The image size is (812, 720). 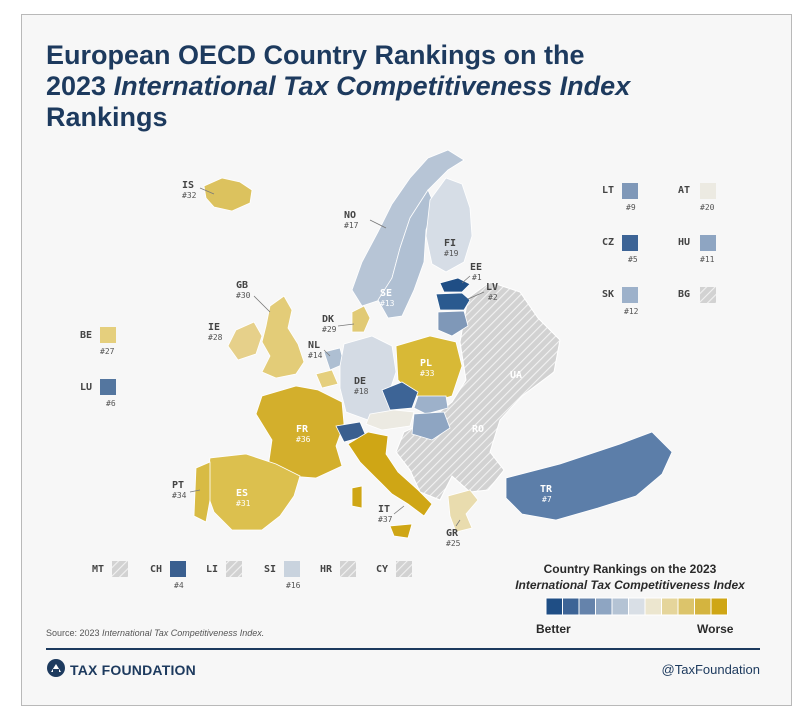 I want to click on rank-pl: #33, so click(x=427, y=373).